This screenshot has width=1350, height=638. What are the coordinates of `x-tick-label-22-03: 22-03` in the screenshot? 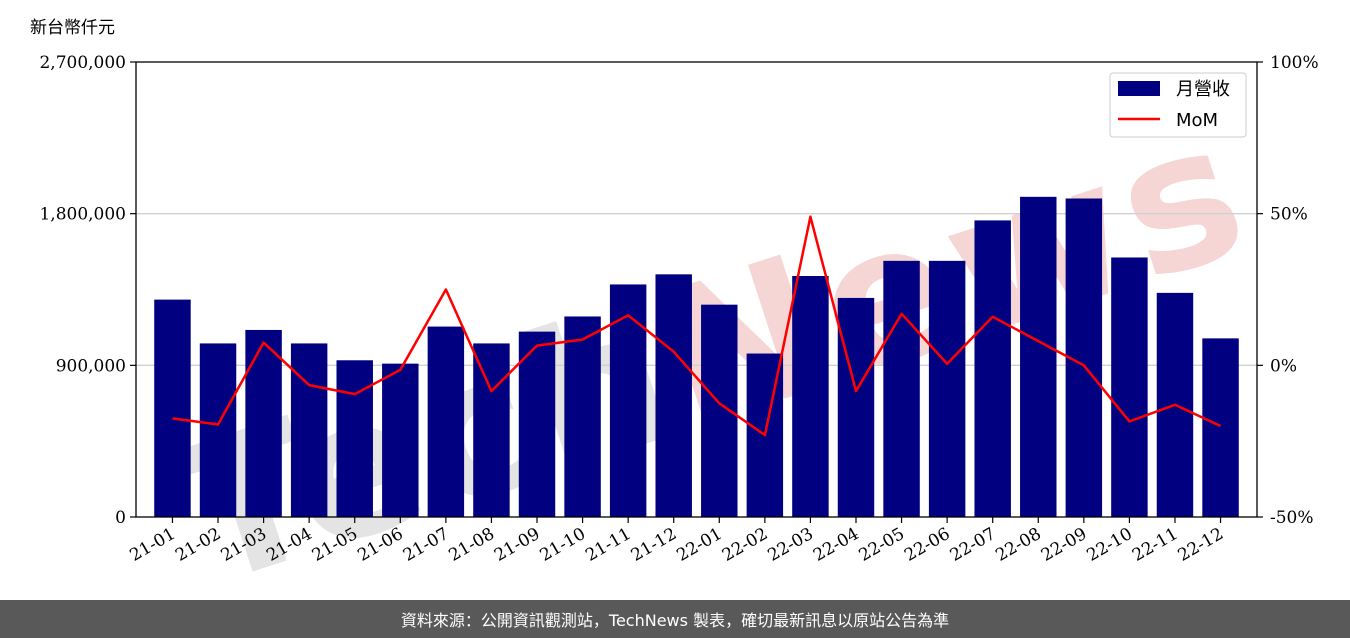 It's located at (790, 545).